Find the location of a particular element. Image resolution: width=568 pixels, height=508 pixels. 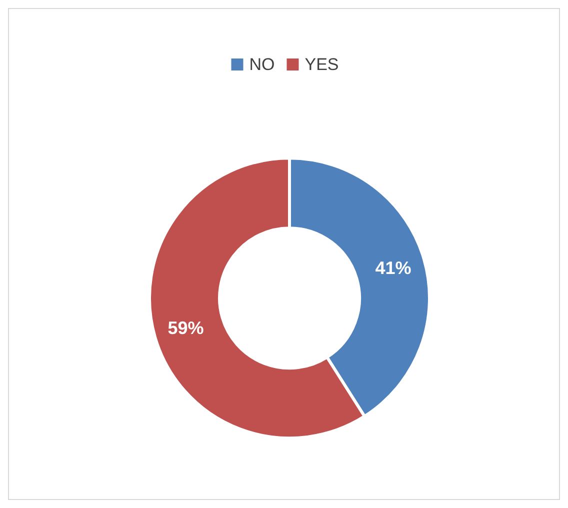

legend-label: YES is located at coordinates (321, 64).